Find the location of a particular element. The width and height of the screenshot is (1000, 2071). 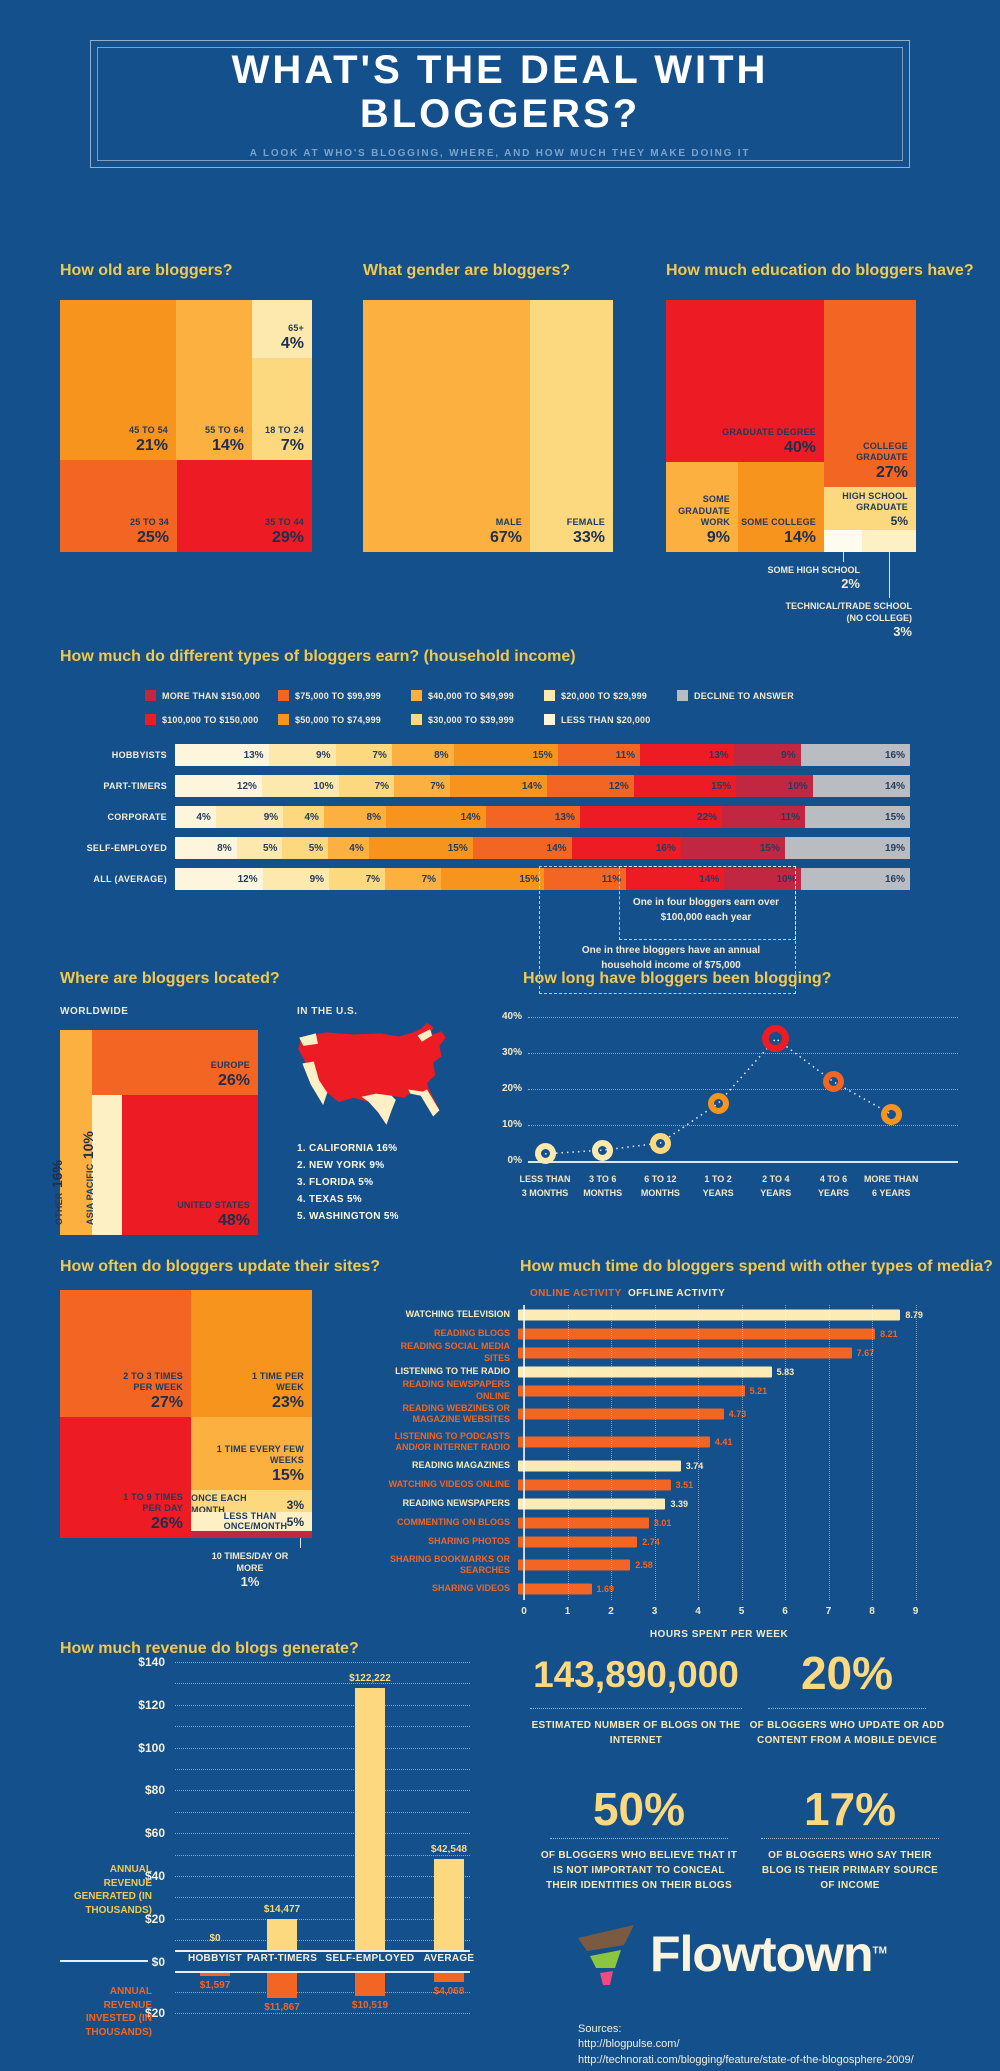

media-x-tick: 1 is located at coordinates (567, 1611).